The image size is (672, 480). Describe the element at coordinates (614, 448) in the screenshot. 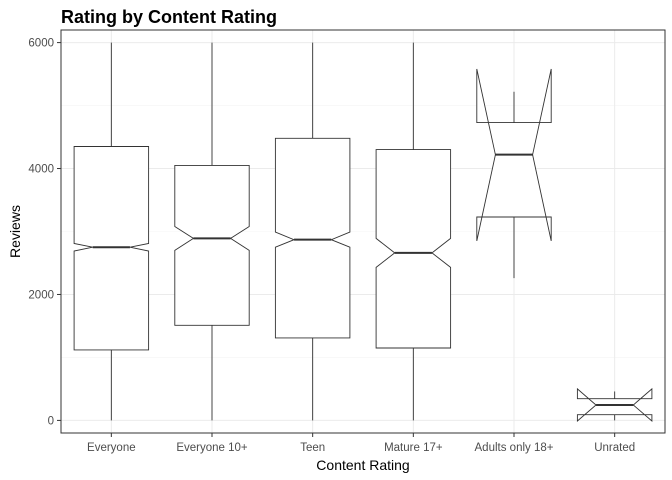

I see `x-tick-label: Unrated` at that location.